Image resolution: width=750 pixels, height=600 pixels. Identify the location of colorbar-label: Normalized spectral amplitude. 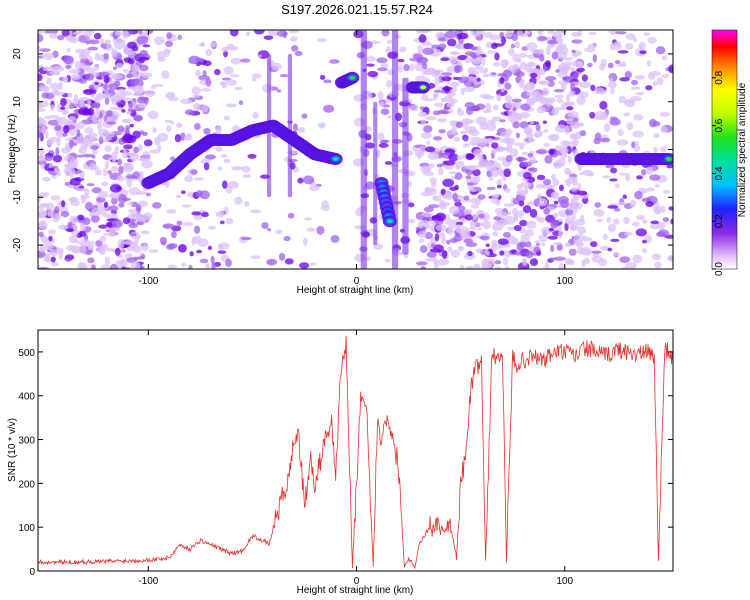
(742, 149).